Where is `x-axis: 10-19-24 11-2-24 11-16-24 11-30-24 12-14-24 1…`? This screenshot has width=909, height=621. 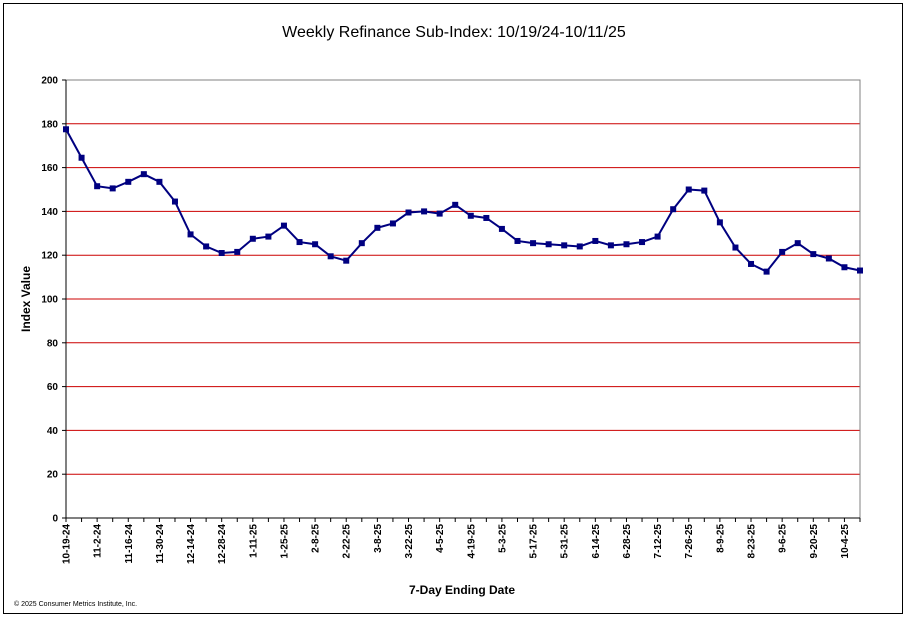 x-axis: 10-19-24 11-2-24 11-16-24 11-30-24 12-14-24 1… is located at coordinates (461, 540).